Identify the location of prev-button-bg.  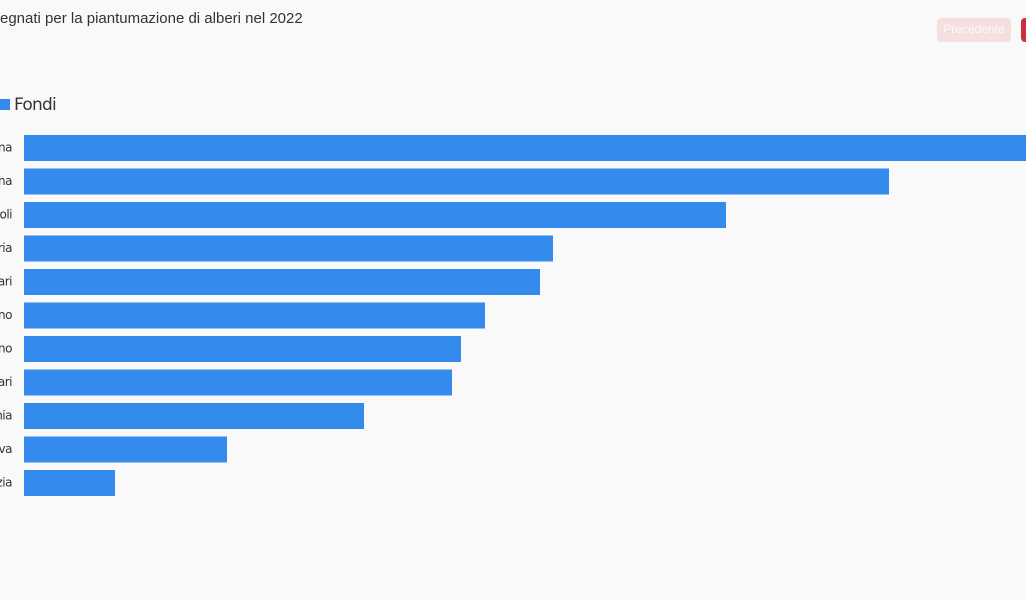
(974, 30).